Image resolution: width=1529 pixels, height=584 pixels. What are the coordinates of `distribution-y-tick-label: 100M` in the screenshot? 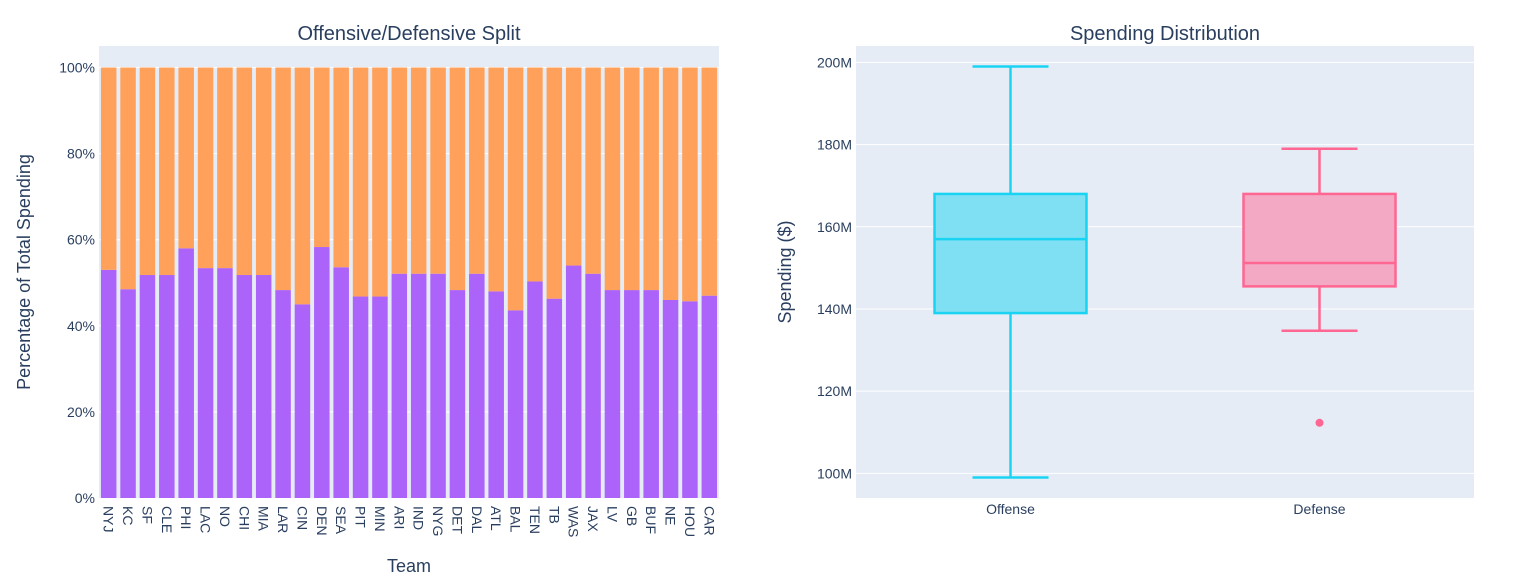 It's located at (834, 473).